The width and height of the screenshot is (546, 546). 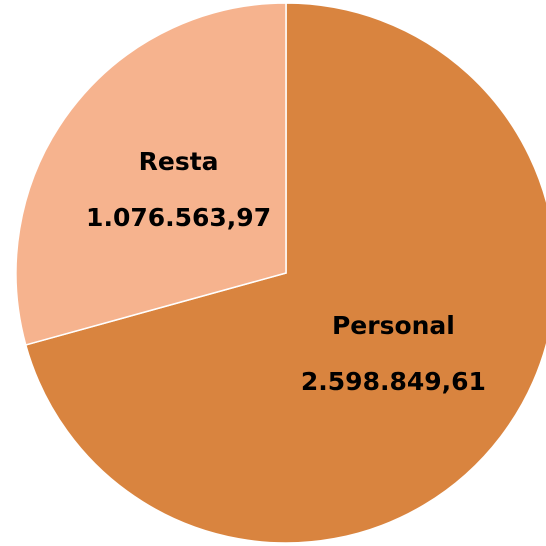 What do you see at coordinates (393, 381) in the screenshot?
I see `slice-value: 2.598.849,61` at bounding box center [393, 381].